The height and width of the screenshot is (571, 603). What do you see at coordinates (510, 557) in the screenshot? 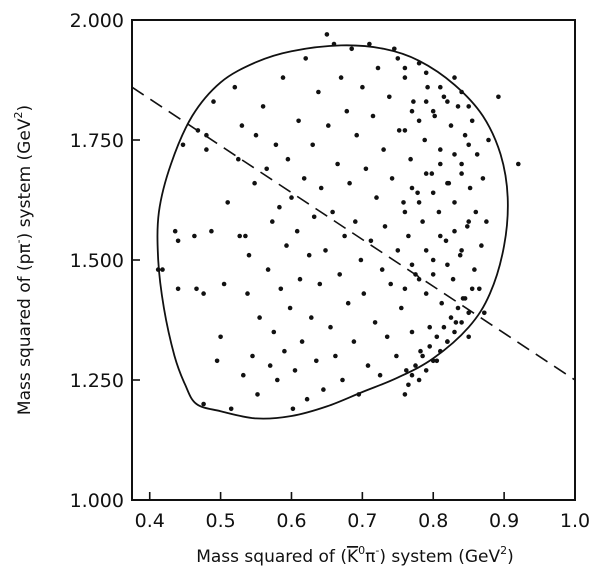
I see `xlabel-close: )` at bounding box center [510, 557].